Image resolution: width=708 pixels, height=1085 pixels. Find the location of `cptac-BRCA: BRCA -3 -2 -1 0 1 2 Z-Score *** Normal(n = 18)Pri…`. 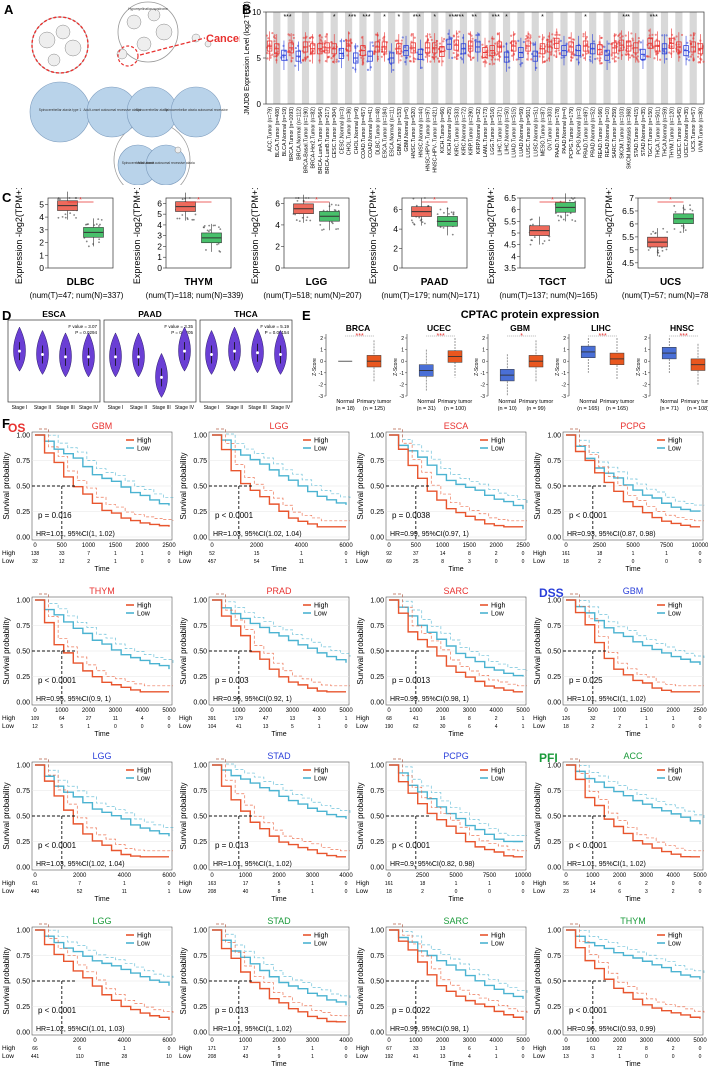

cptac-BRCA: BRCA -3 -2 -1 0 1 2 Z-Score *** Normal(n = 18)Pri… is located at coordinates (351, 367).